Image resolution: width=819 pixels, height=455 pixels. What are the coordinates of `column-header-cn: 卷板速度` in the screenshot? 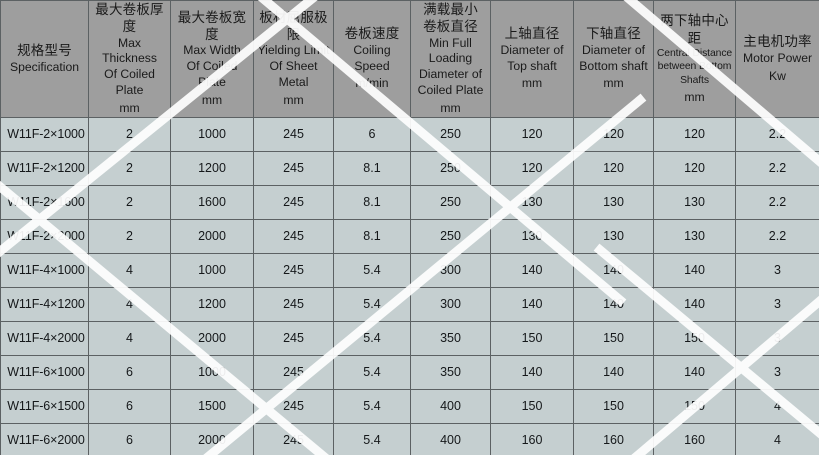 It's located at (372, 34).